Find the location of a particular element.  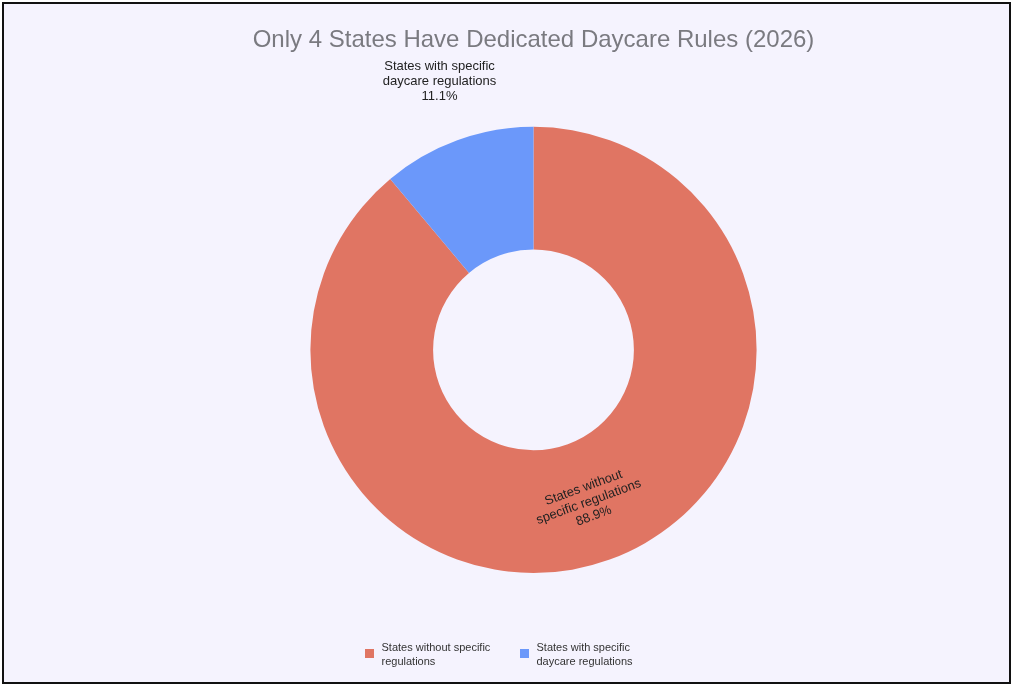

data-label: 11.1% is located at coordinates (439, 95).